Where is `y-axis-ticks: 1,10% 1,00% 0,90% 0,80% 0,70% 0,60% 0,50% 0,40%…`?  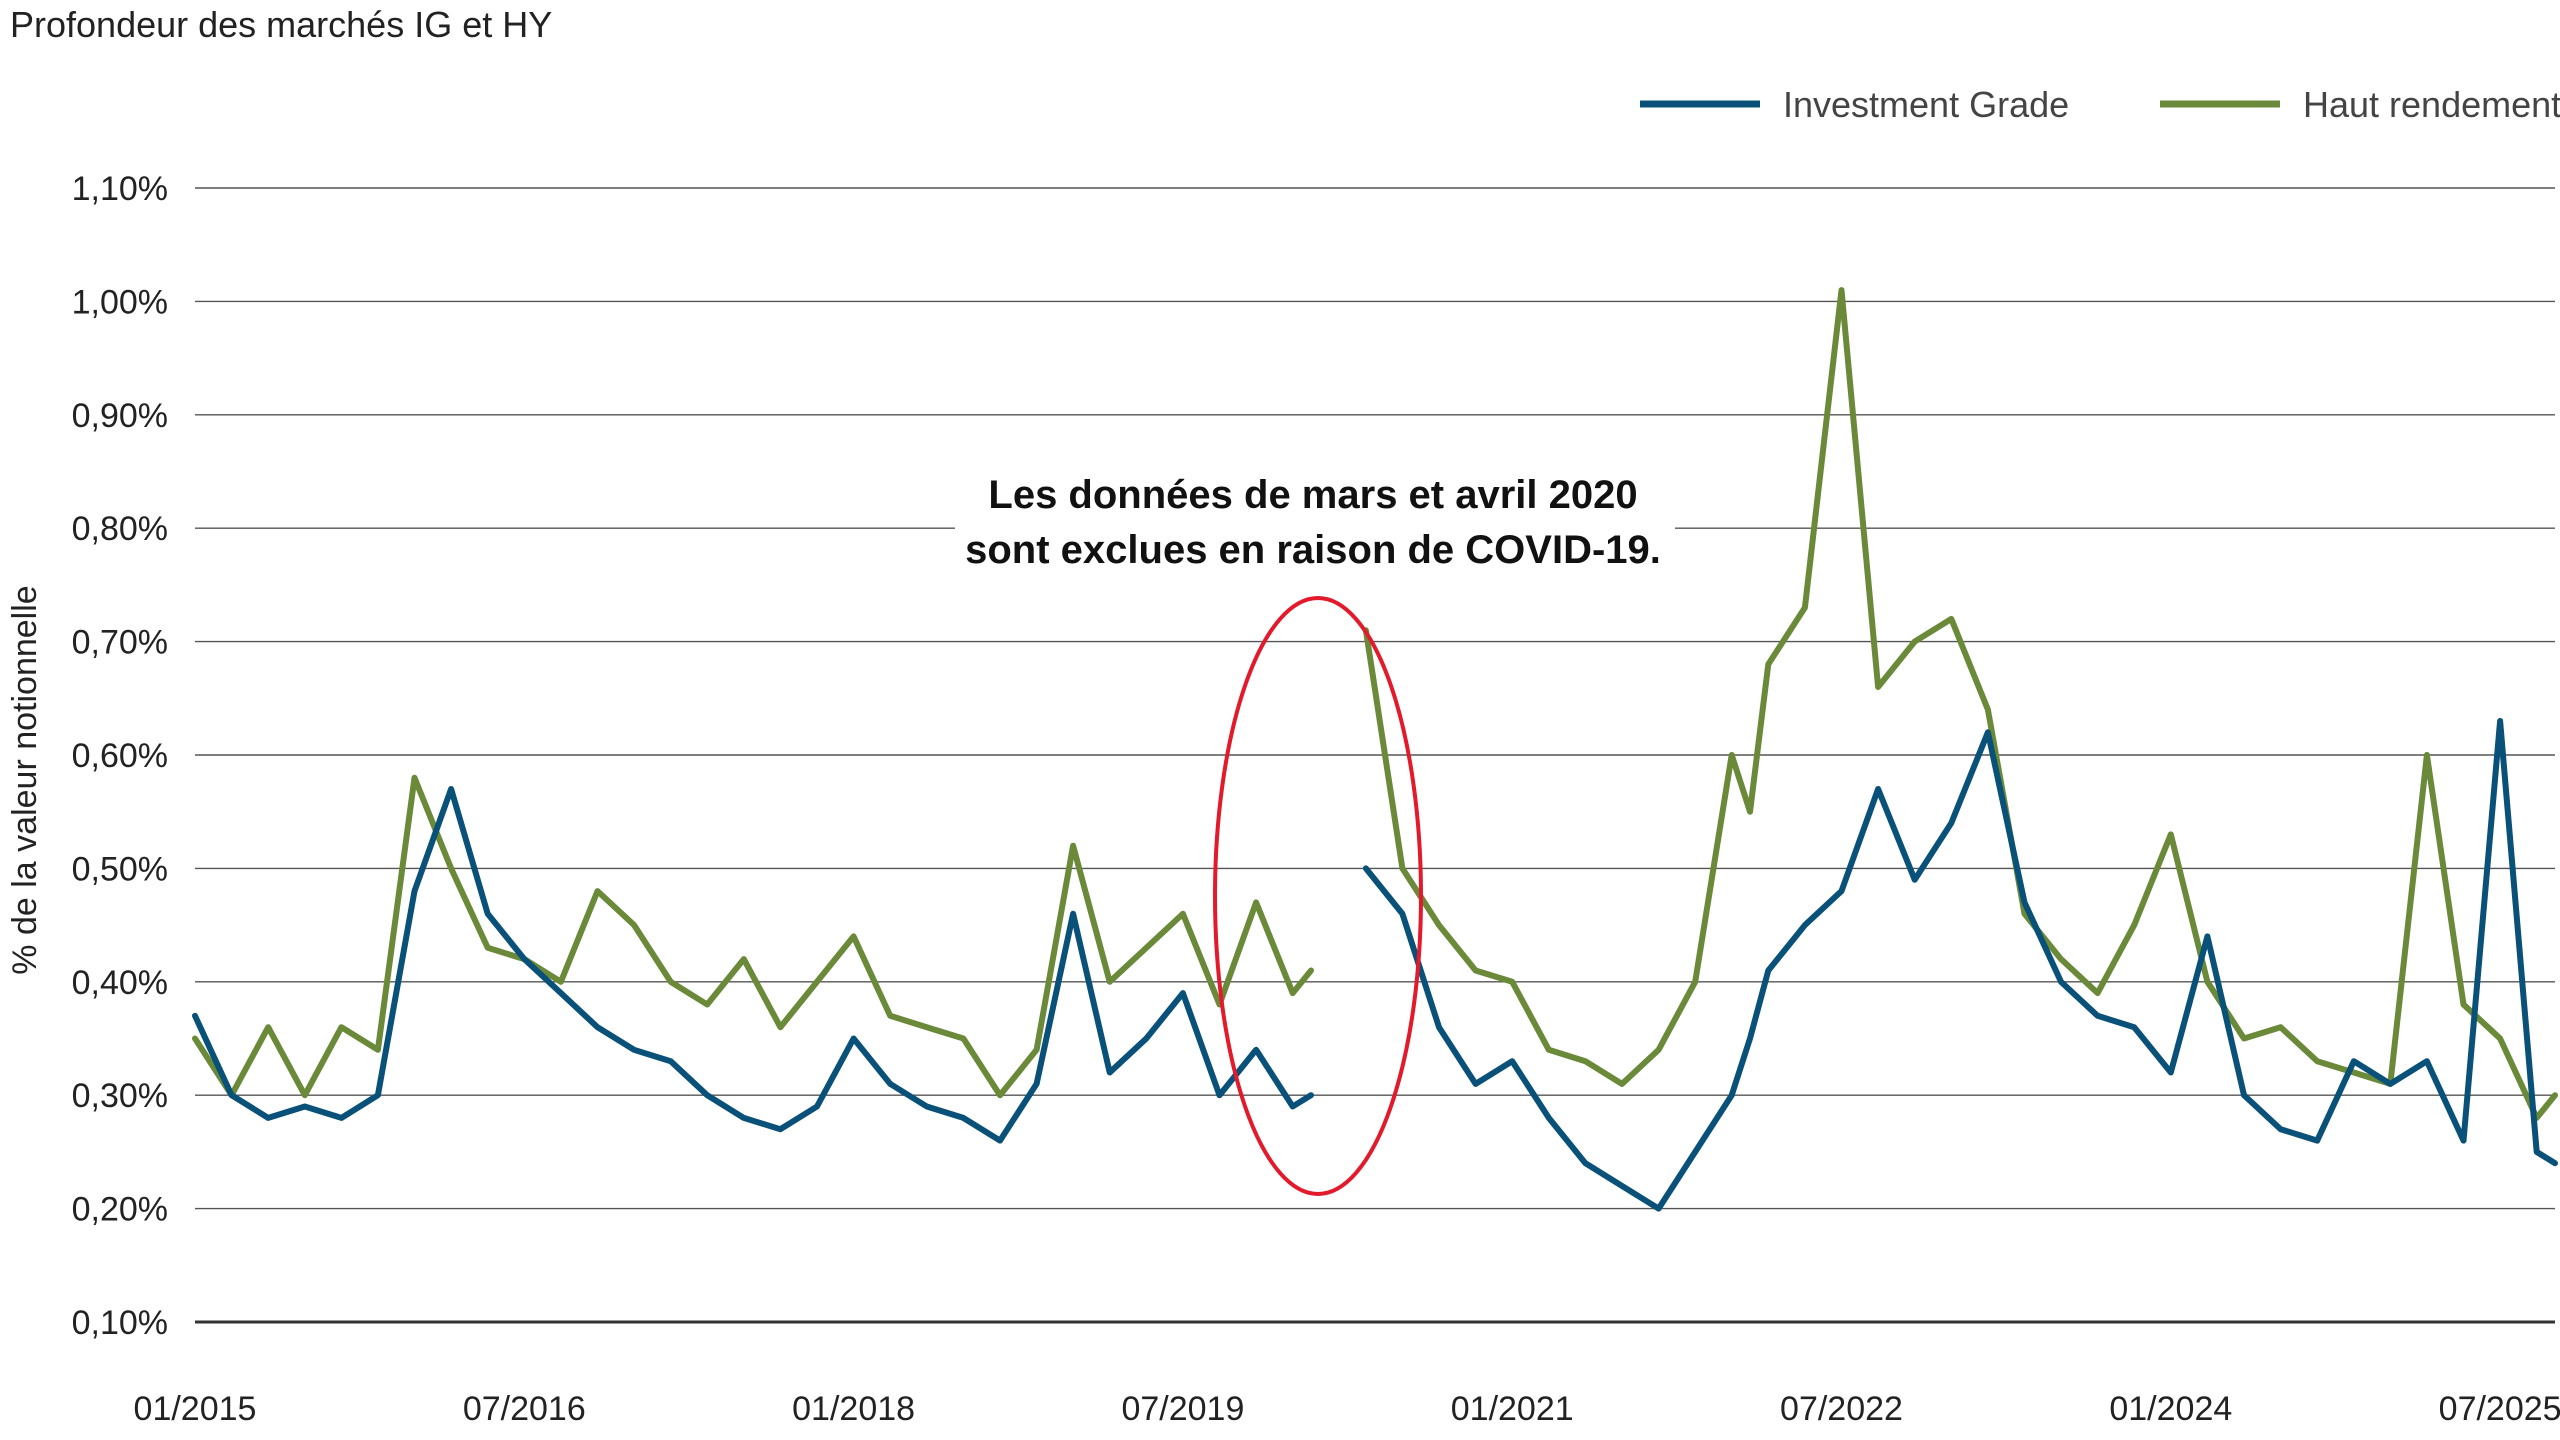 y-axis-ticks: 1,10% 1,00% 0,90% 0,80% 0,70% 0,60% 0,50% 0,40%… is located at coordinates (120, 756).